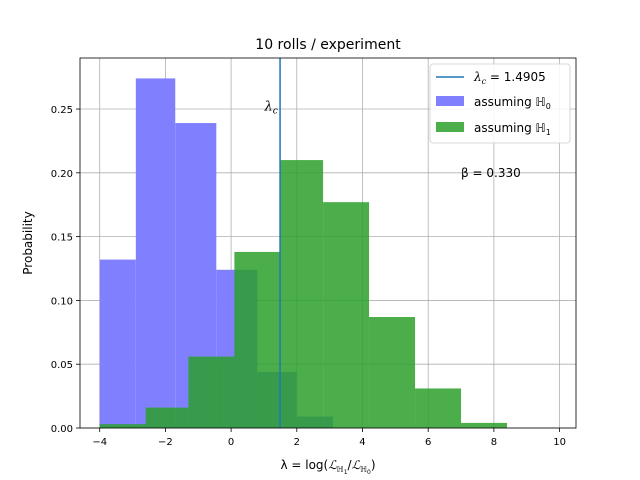  Describe the element at coordinates (428, 442) in the screenshot. I see `x-tick-label-5: 6` at that location.